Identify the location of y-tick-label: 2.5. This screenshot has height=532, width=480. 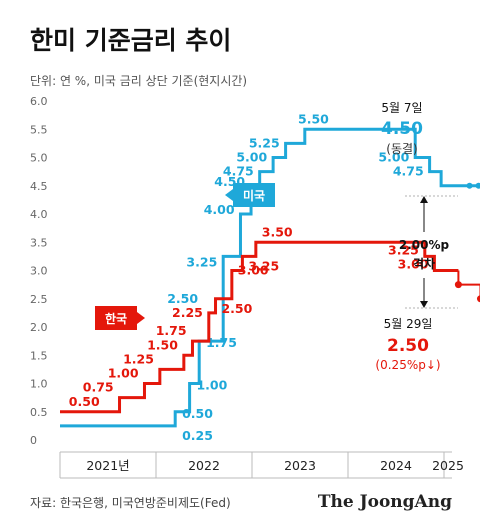
(39, 299).